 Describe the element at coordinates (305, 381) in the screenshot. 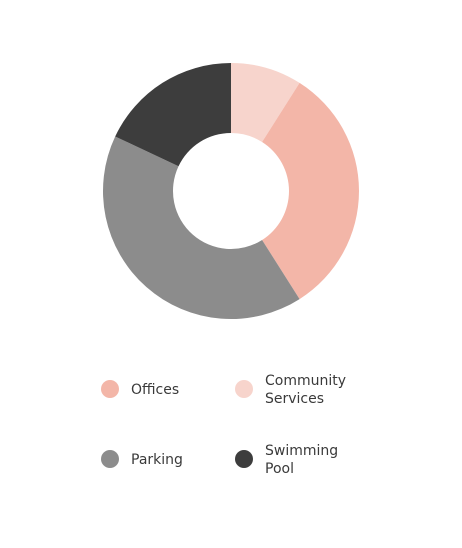

I see `legend-label-community-services-line-1: Community` at that location.